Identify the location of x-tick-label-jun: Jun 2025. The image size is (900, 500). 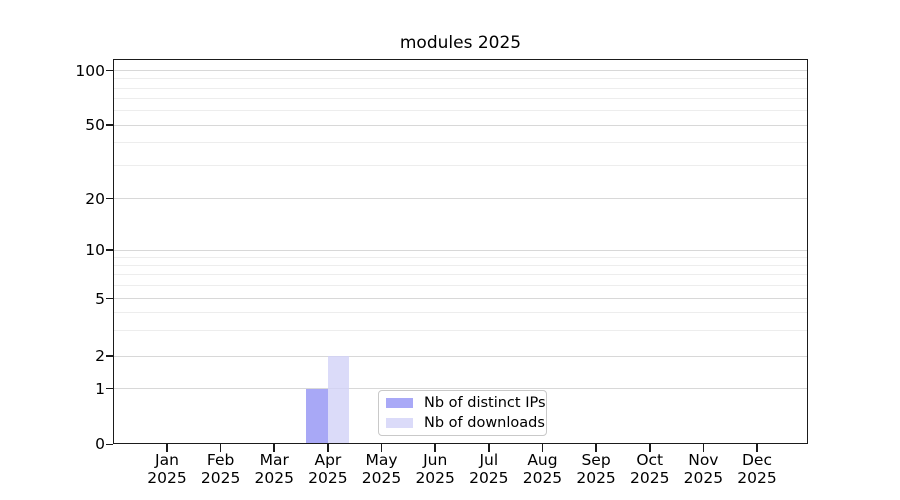
(435, 469).